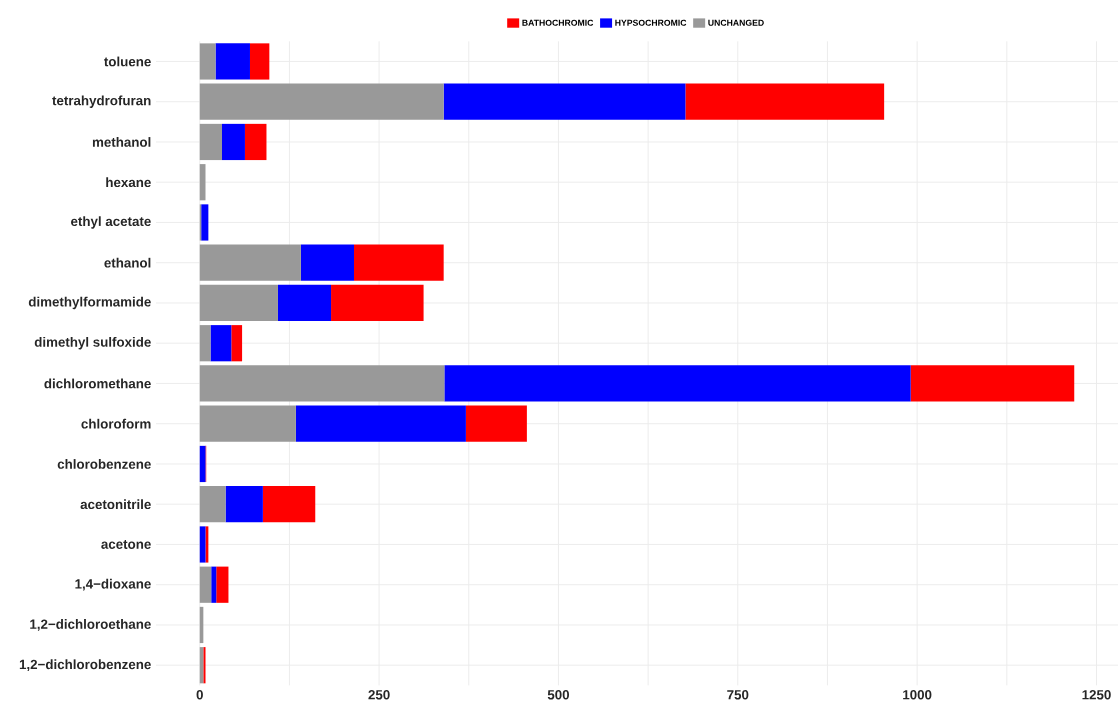 The image size is (1118, 704). What do you see at coordinates (92, 343) in the screenshot?
I see `y-tick-label: dimethyl sulfoxide` at bounding box center [92, 343].